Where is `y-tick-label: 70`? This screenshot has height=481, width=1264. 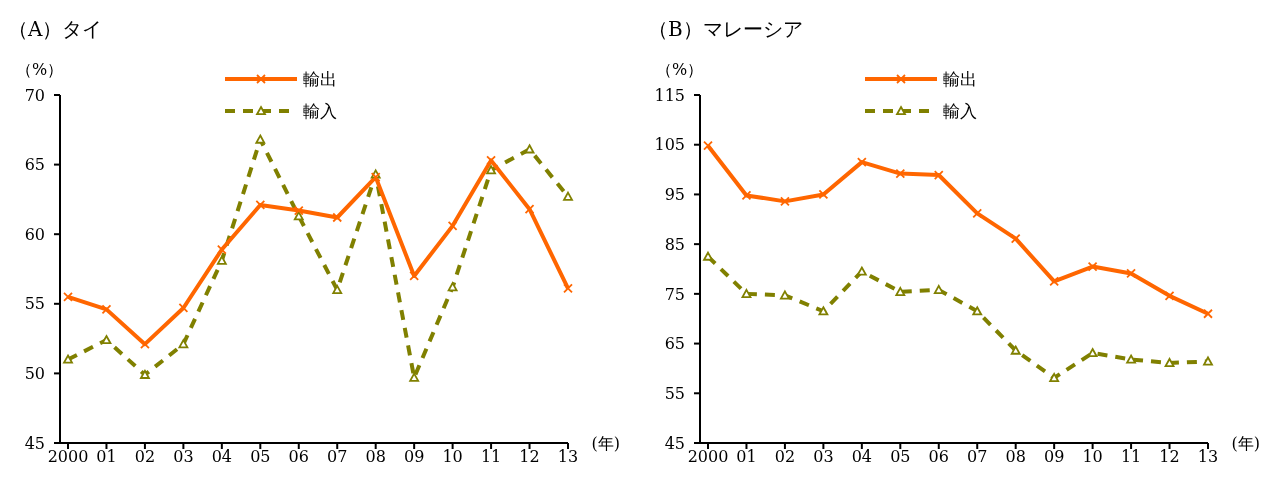
y-tick-label: 70 is located at coordinates (34, 95).